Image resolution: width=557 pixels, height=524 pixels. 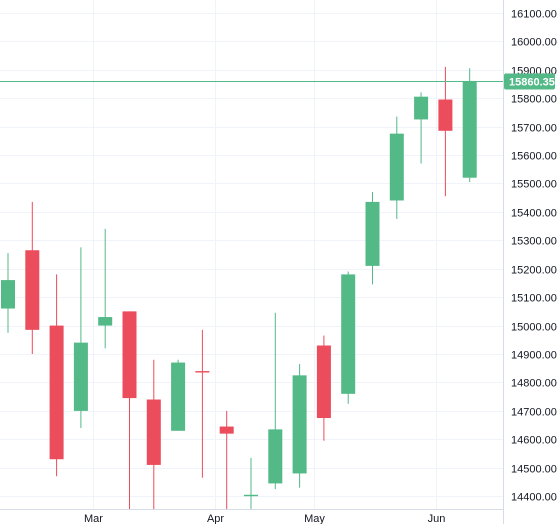 I want to click on y-tick-label: 14800.00, so click(x=534, y=384).